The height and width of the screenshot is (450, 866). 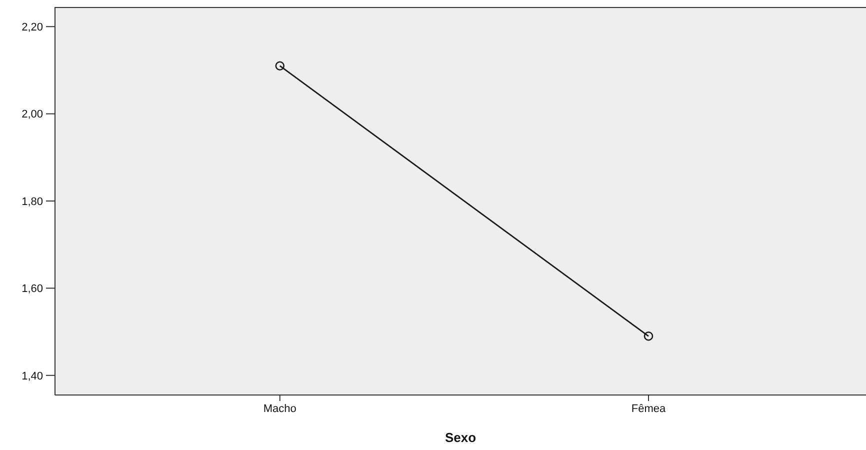 What do you see at coordinates (32, 28) in the screenshot?
I see `y-tick-label: 2,20` at bounding box center [32, 28].